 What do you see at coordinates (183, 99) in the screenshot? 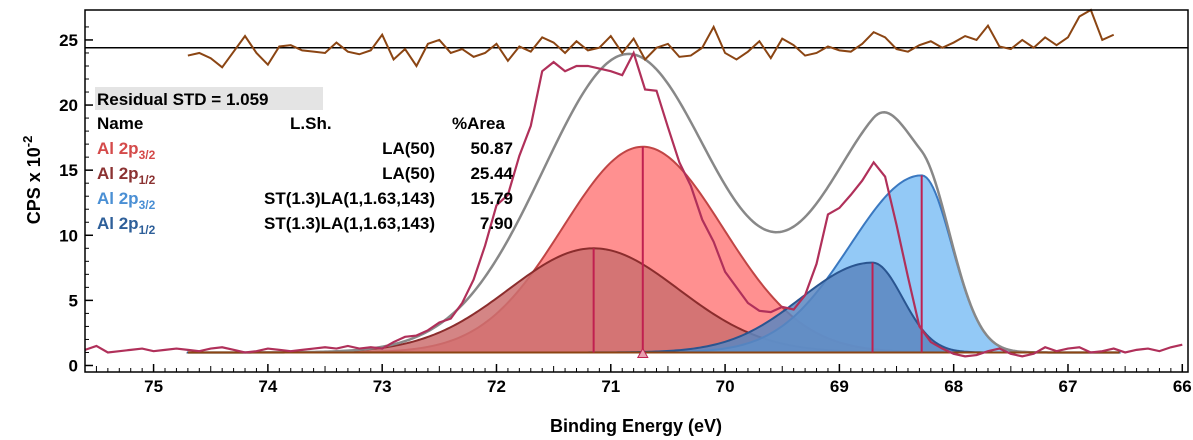
I see `residual-std-label: Residual STD = 1.059` at bounding box center [183, 99].